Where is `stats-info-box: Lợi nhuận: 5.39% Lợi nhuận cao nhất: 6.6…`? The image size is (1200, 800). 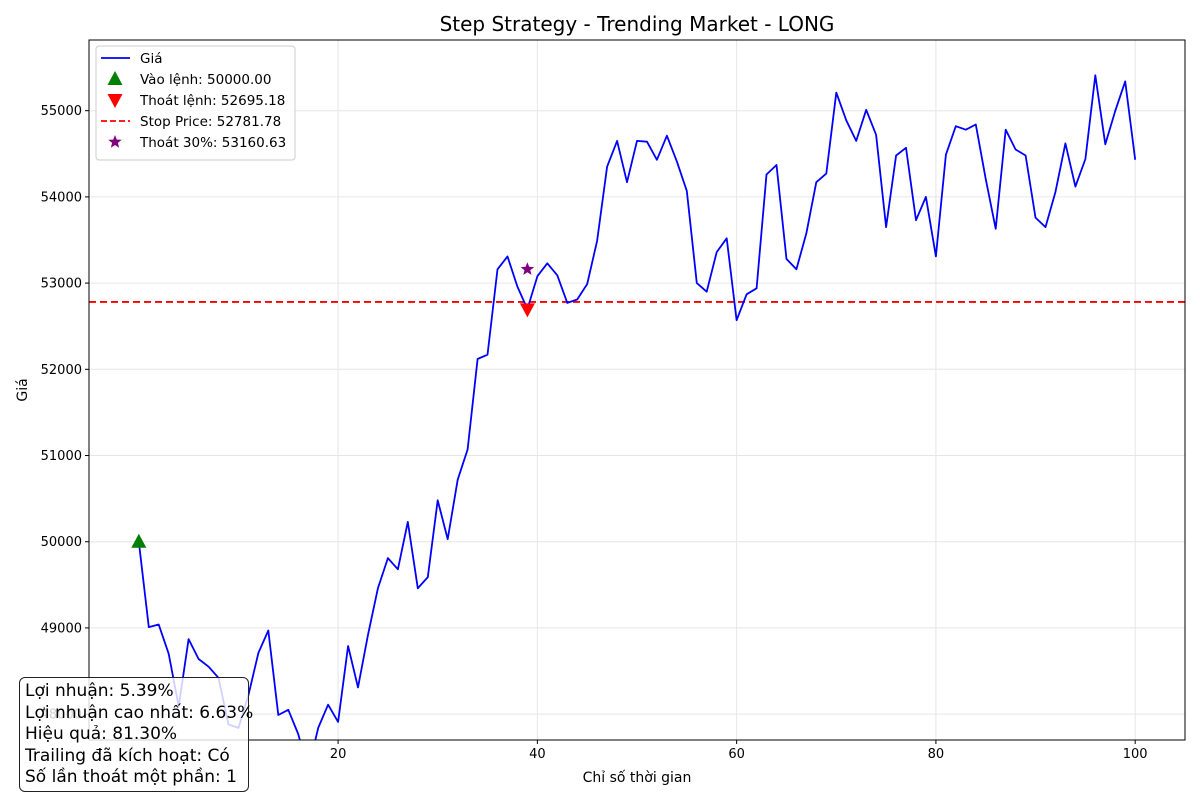
stats-info-box: Lợi nhuận: 5.39% Lợi nhuận cao nhất: 6.6… is located at coordinates (136, 734).